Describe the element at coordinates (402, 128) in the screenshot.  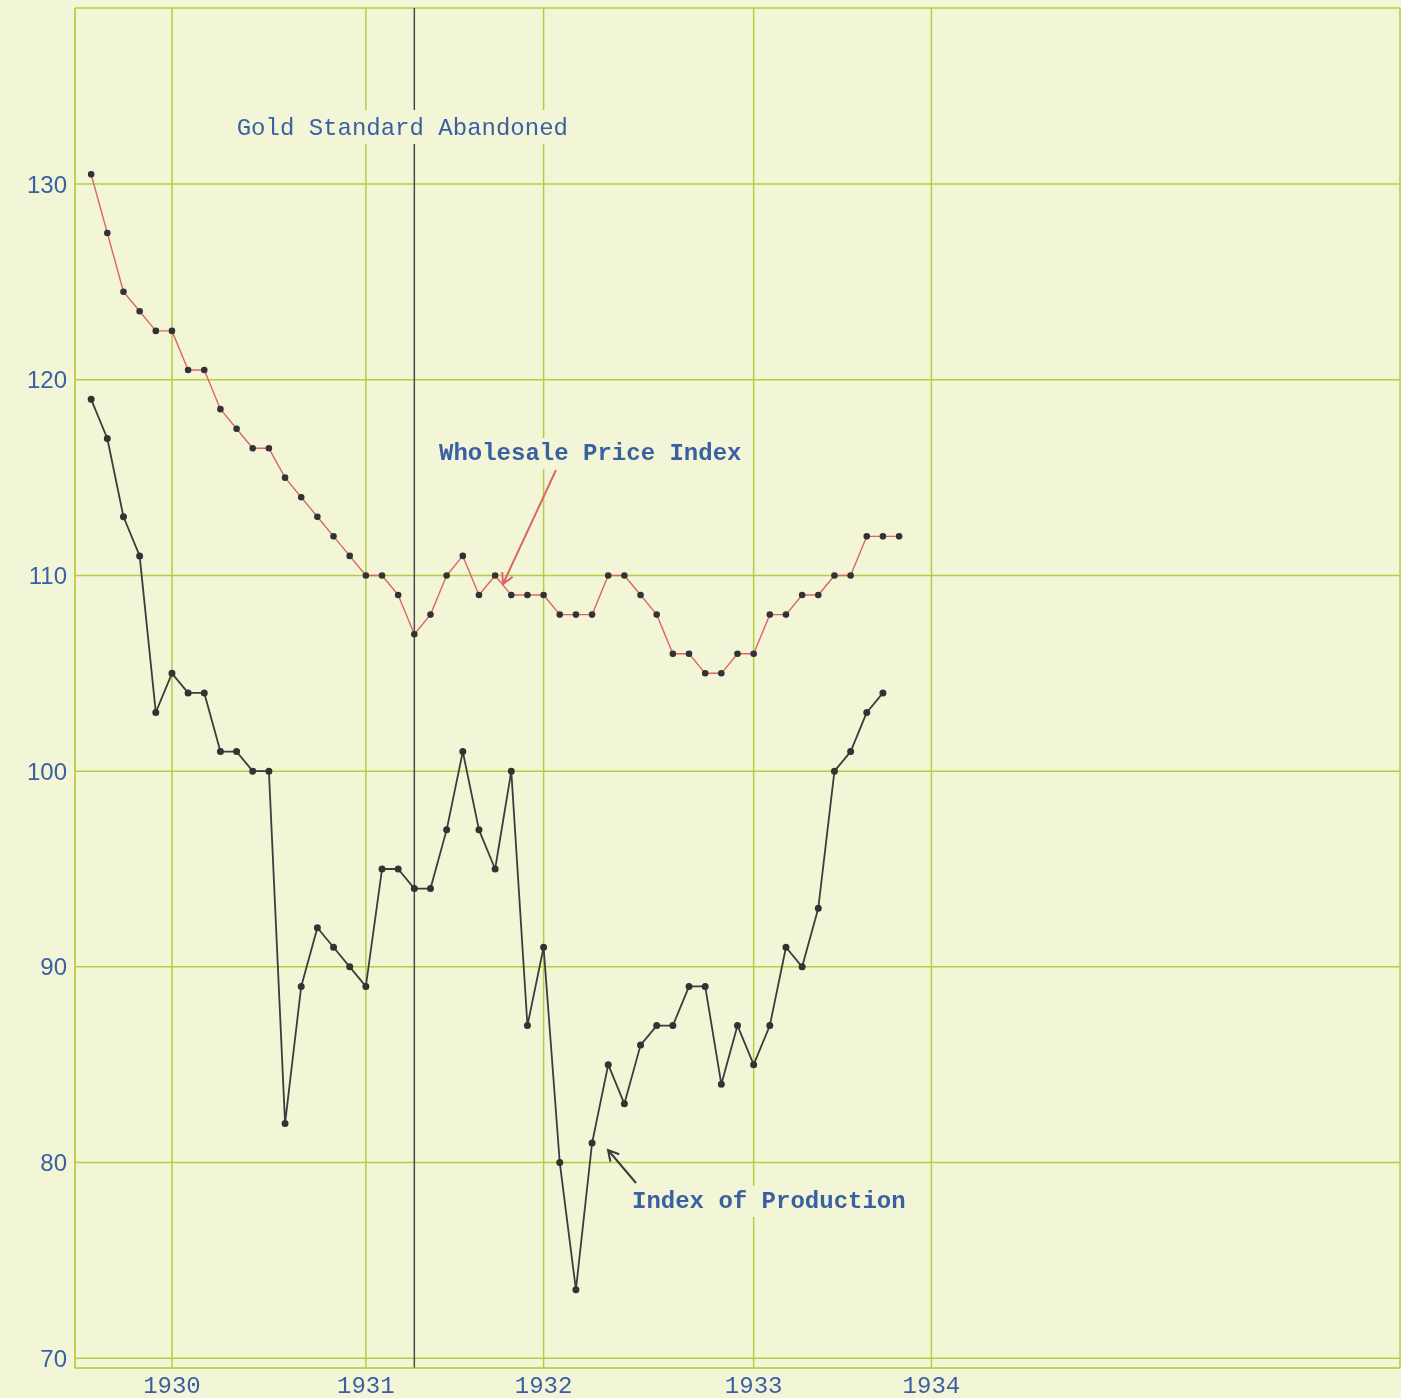
I see `ref-line-label: Gold Standard Abandoned` at that location.